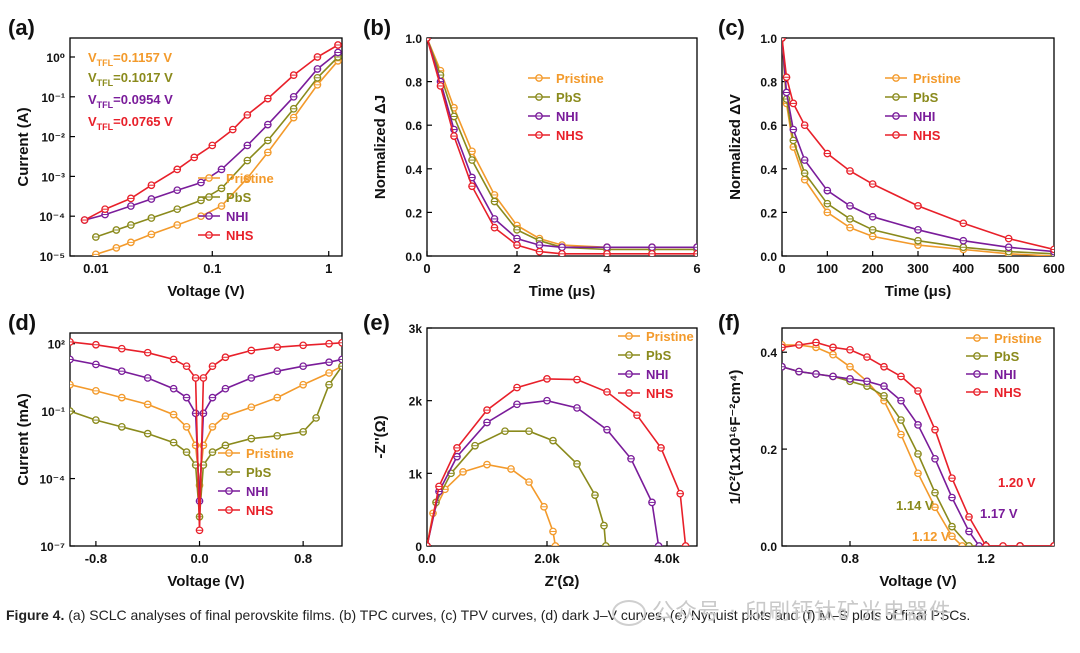  Describe the element at coordinates (696, 268) in the screenshot. I see `x-tick-label: 6` at that location.